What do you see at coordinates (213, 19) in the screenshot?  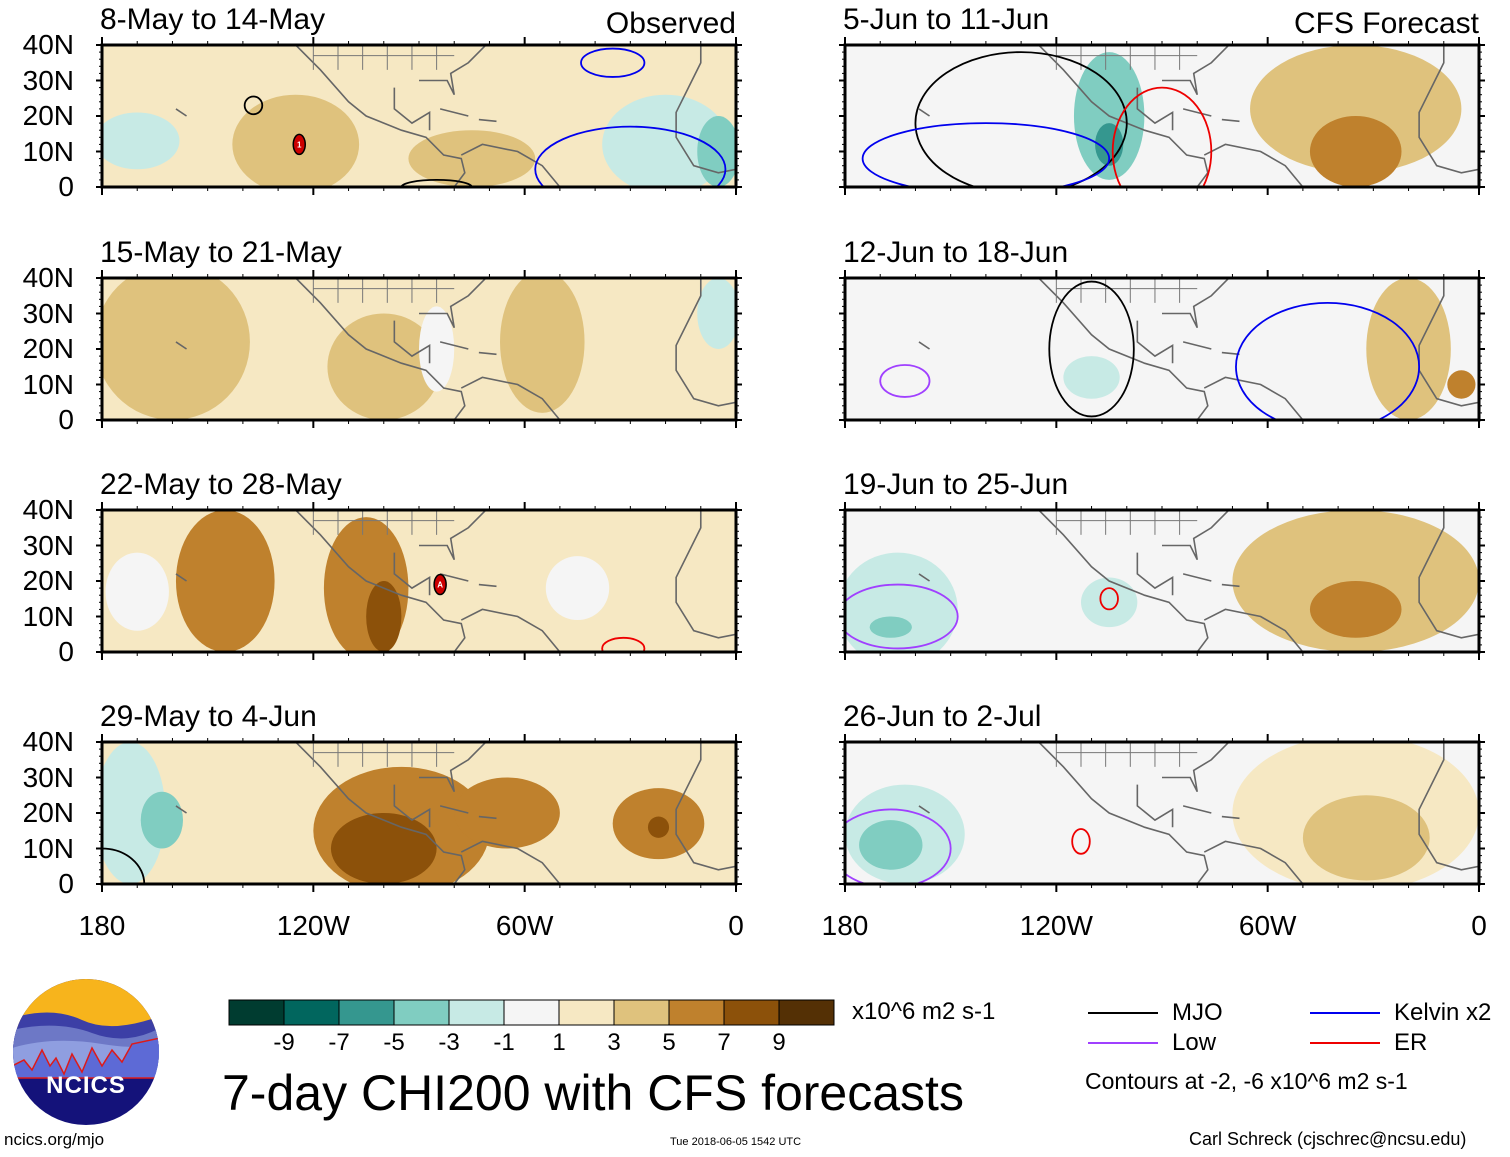 I see `panel-title: 8-May to 14-May` at bounding box center [213, 19].